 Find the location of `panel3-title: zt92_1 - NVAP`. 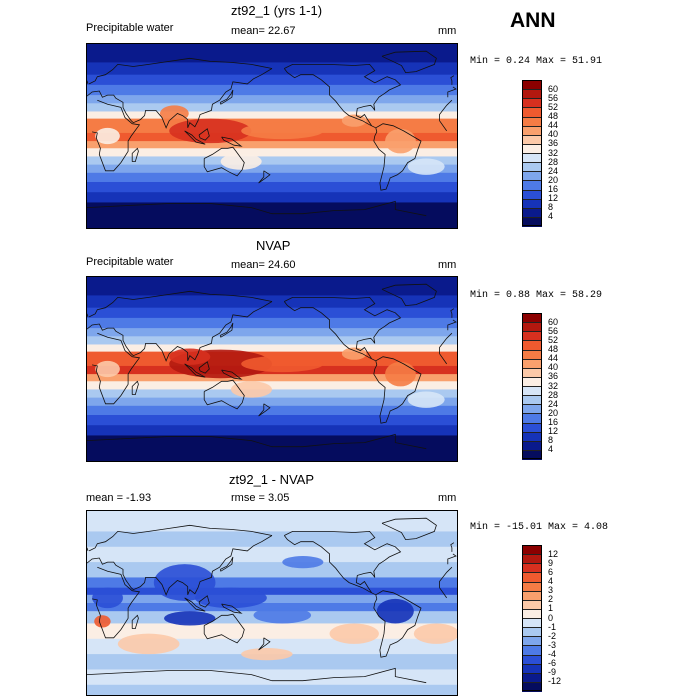

panel3-title: zt92_1 - NVAP is located at coordinates (272, 479).